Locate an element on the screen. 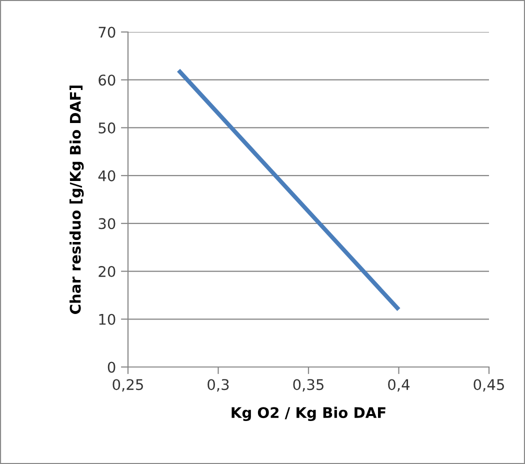  y-tick-label: 60 is located at coordinates (107, 80).